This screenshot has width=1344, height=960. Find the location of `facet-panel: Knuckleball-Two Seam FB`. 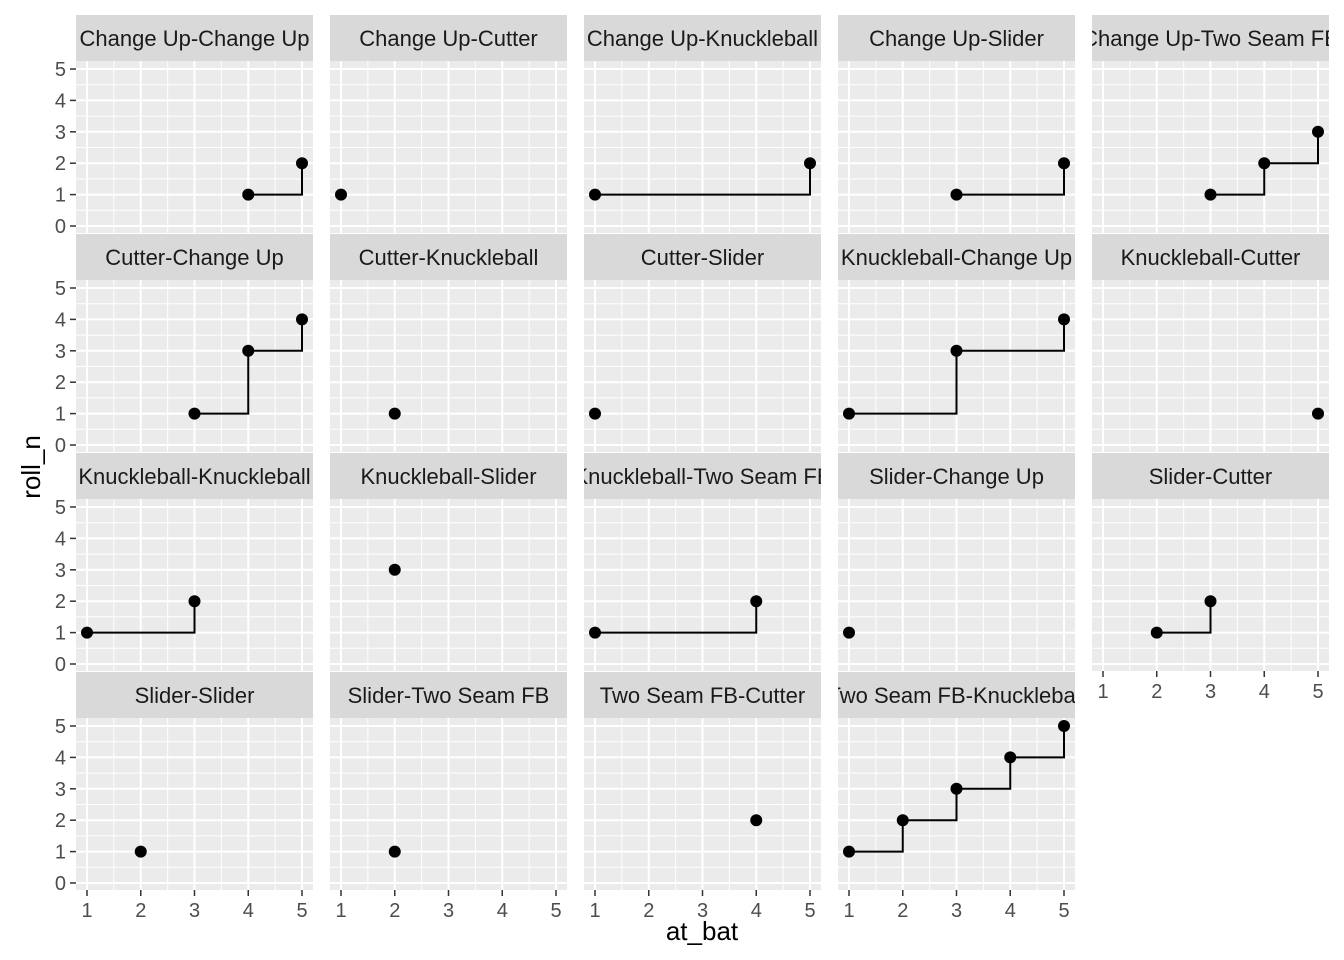

facet-panel: Knuckleball-Two Seam FB is located at coordinates (703, 562).